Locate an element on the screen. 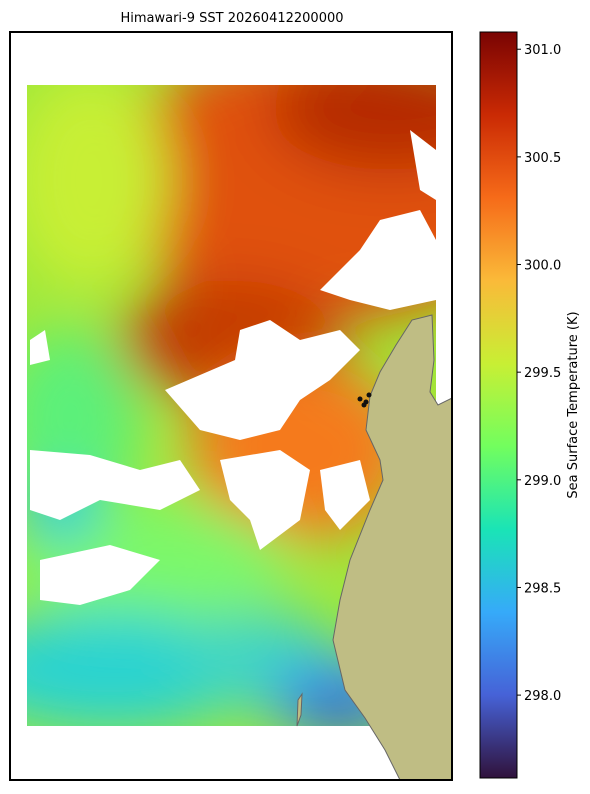 Image resolution: width=590 pixels, height=794 pixels. colorbar-tick-label: 301.0 is located at coordinates (542, 50).